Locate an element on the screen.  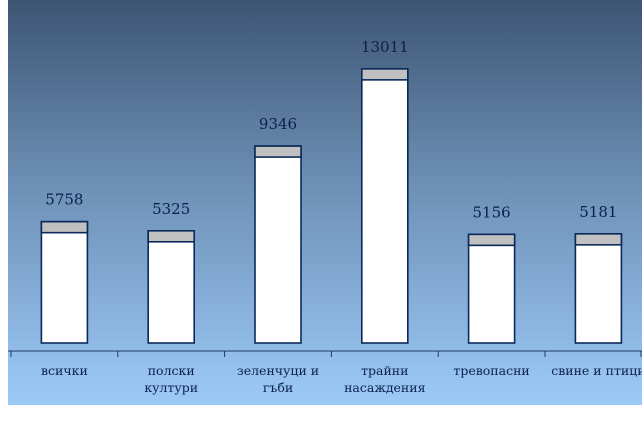
category-label-line: зеленчуци и is located at coordinates (278, 370).